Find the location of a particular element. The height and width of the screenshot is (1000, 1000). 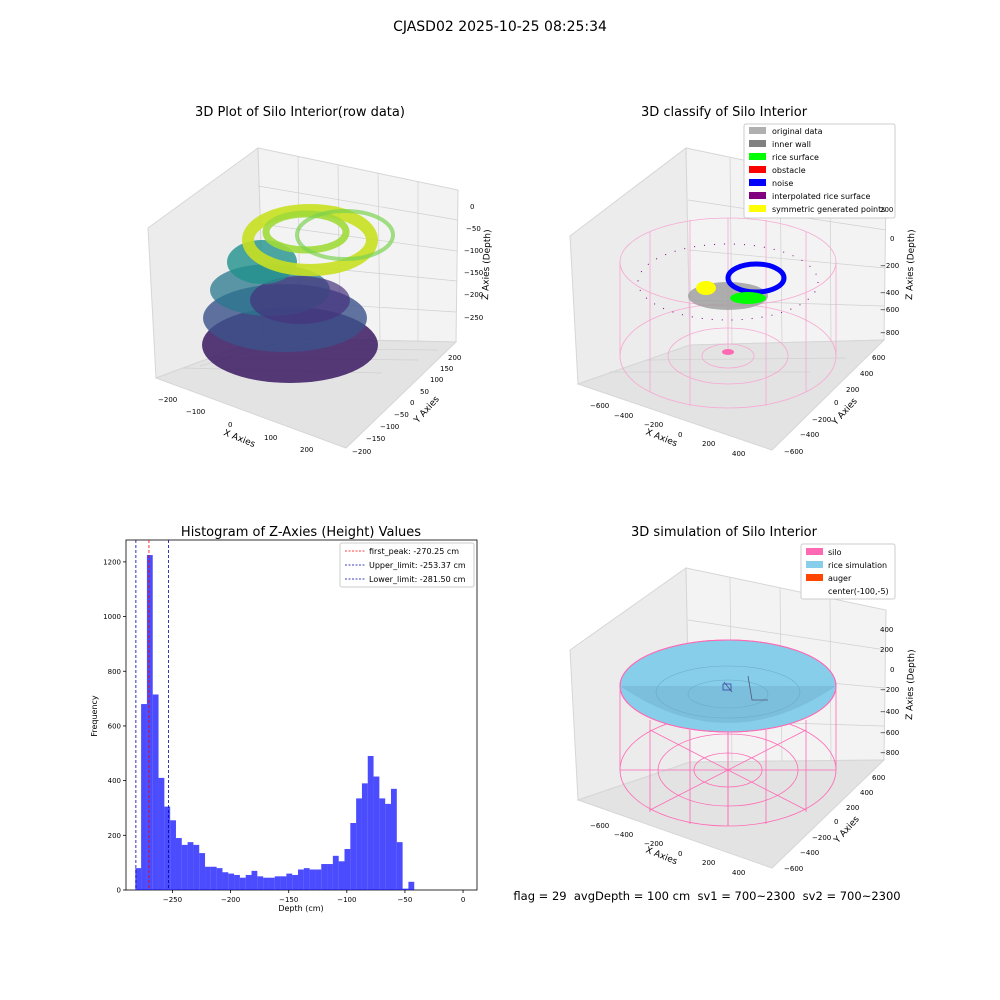

raw-xtick: −100 is located at coordinates (195, 412).